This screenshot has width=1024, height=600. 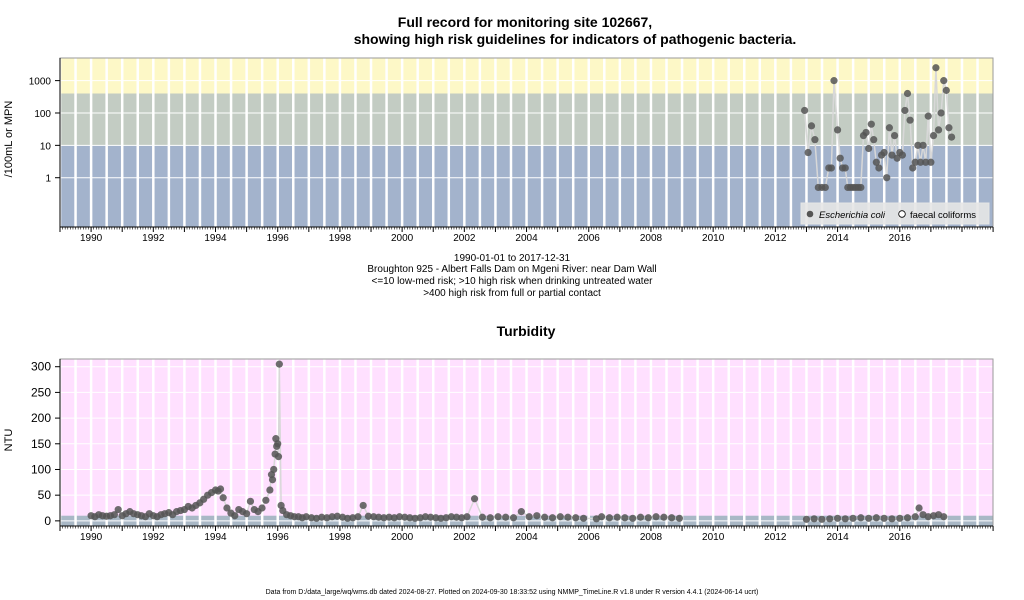 What do you see at coordinates (526, 331) in the screenshot?
I see `chart2-title: Turbidity` at bounding box center [526, 331].